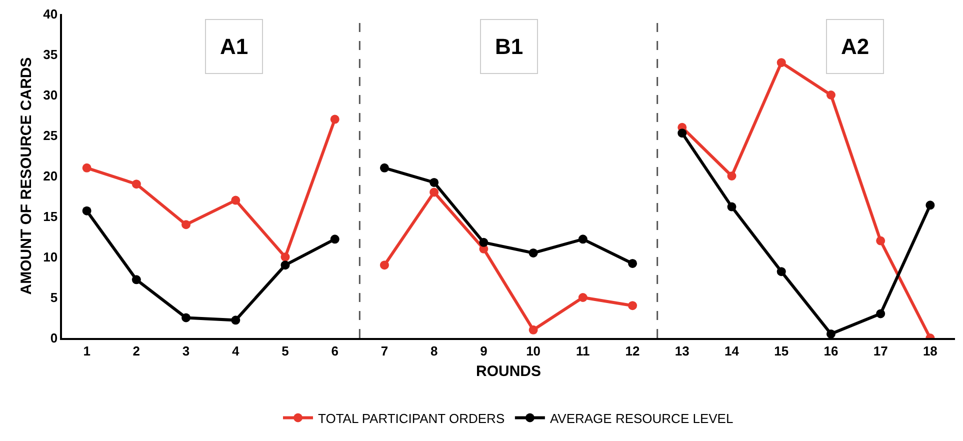 Image resolution: width=963 pixels, height=441 pixels. Describe the element at coordinates (632, 350) in the screenshot. I see `x-tick-label: 12` at that location.